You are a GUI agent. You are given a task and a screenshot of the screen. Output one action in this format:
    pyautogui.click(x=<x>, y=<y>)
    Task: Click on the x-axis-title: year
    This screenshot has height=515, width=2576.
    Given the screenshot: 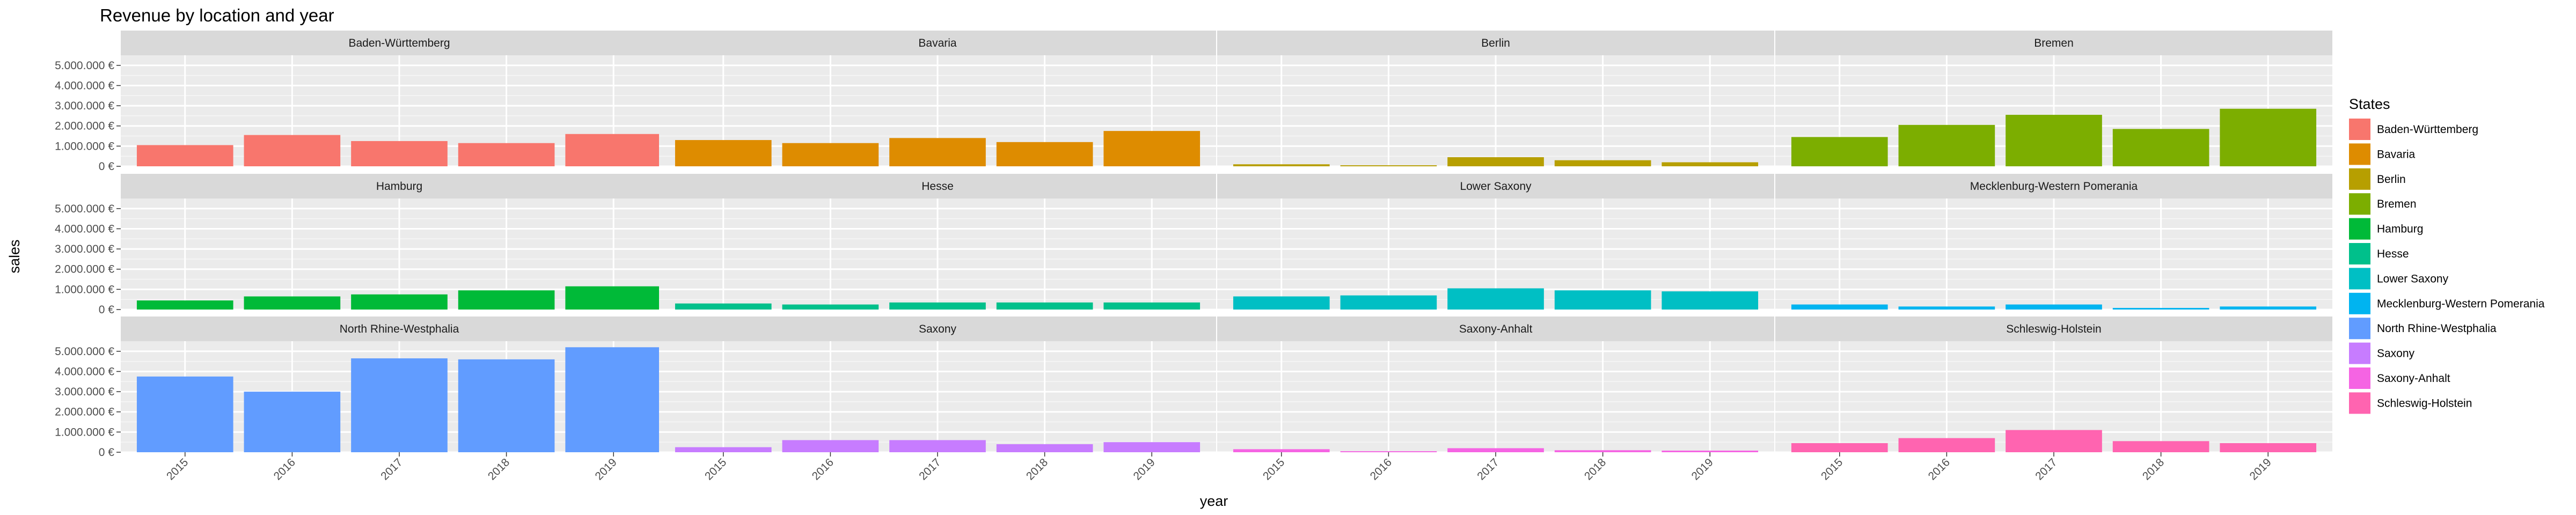 What is the action you would take?
    pyautogui.click(x=1214, y=501)
    